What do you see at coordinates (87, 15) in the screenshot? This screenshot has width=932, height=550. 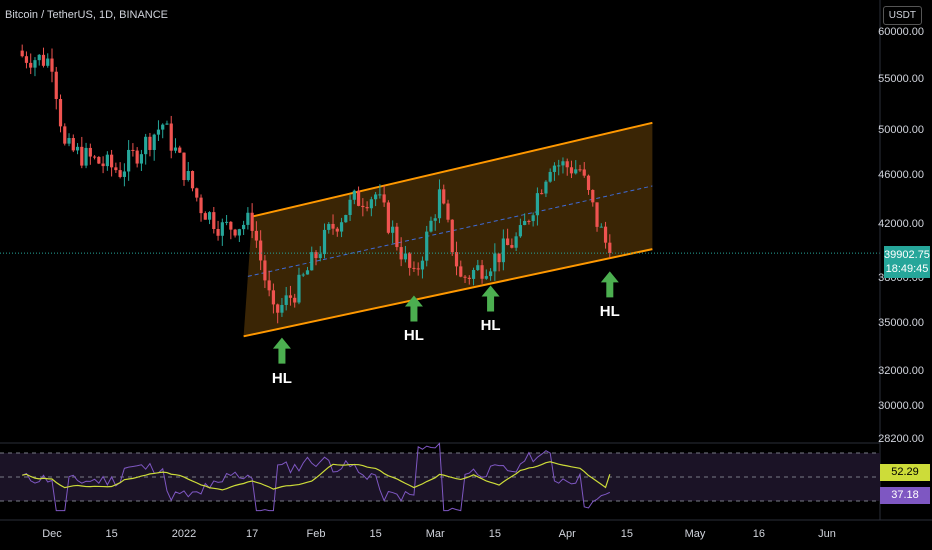 I see `symbol-title: Bitcoin / TetherUS, 1D, BINANCE` at bounding box center [87, 15].